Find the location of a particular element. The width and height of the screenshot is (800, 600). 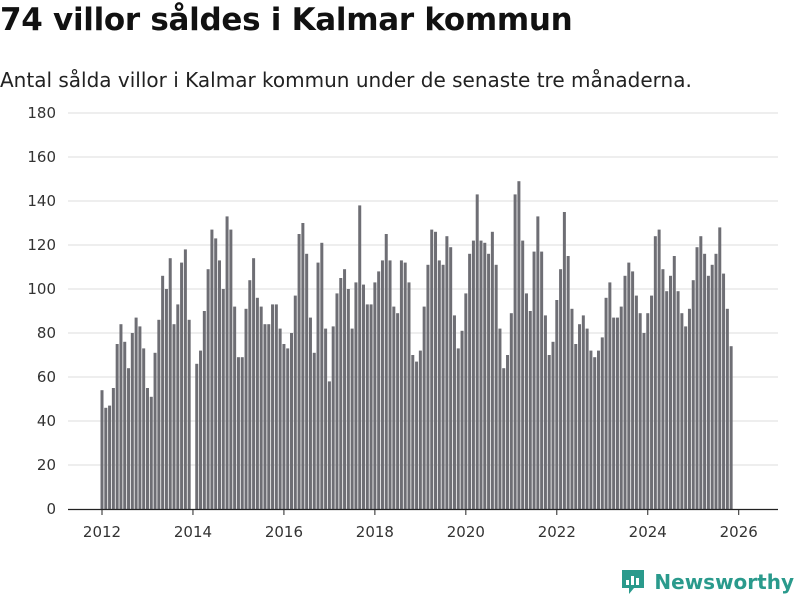

newsworthy-logo: Newsworthy is located at coordinates (707, 582).